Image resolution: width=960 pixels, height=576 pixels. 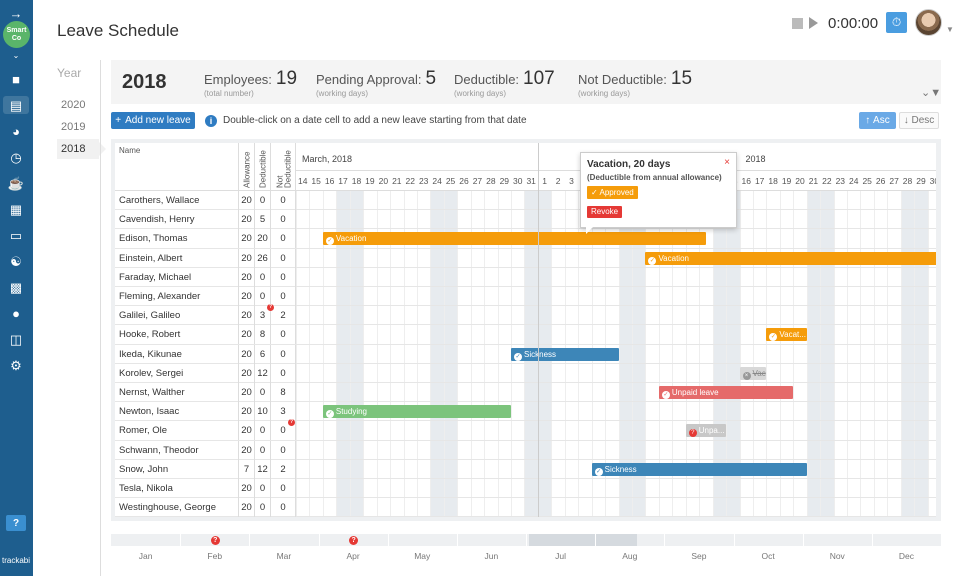 I want to click on table-row: Tesla, Nikola 20 0 0, so click(x=525, y=489).